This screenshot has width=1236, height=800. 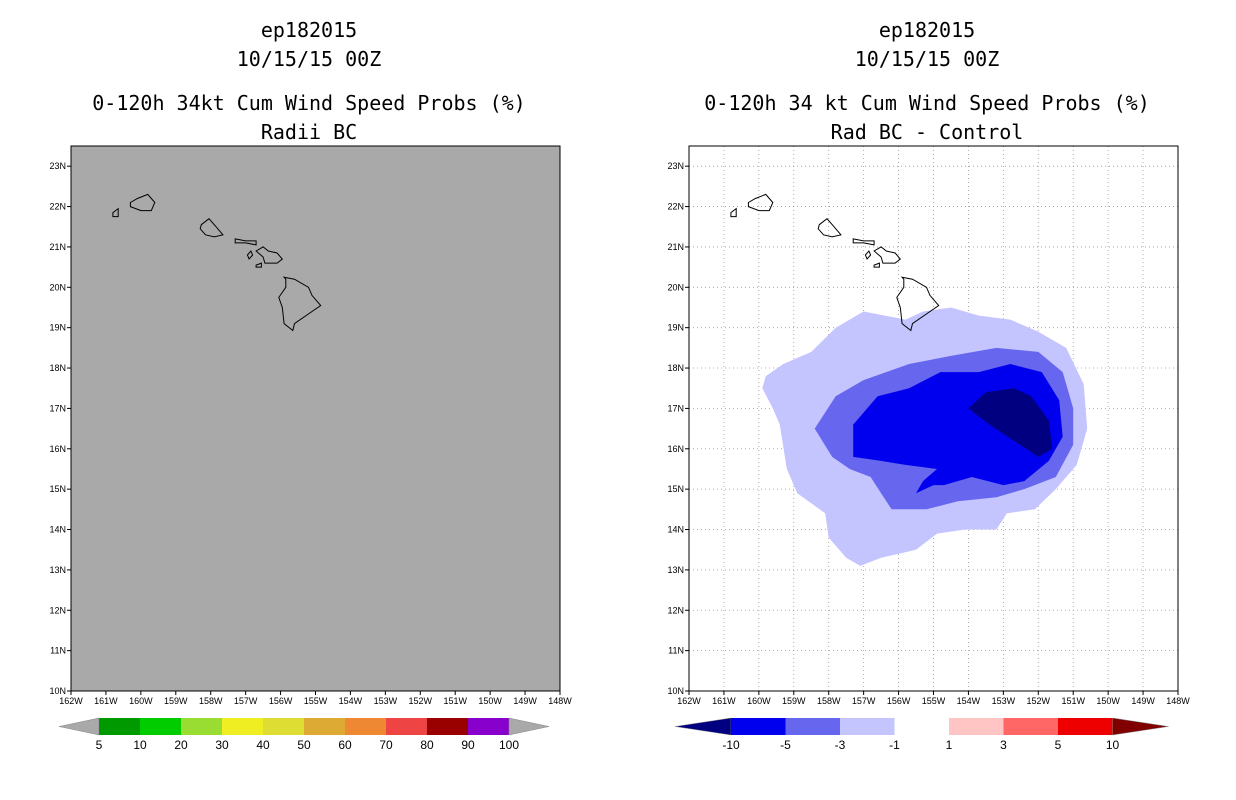 What do you see at coordinates (263, 745) in the screenshot?
I see `colorbar-label: 40` at bounding box center [263, 745].